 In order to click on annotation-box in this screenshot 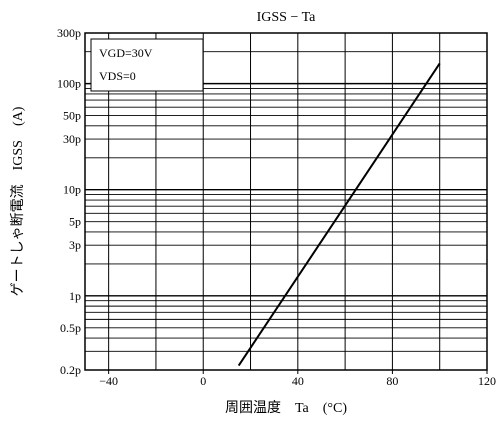, I will do `click(147, 65)`.